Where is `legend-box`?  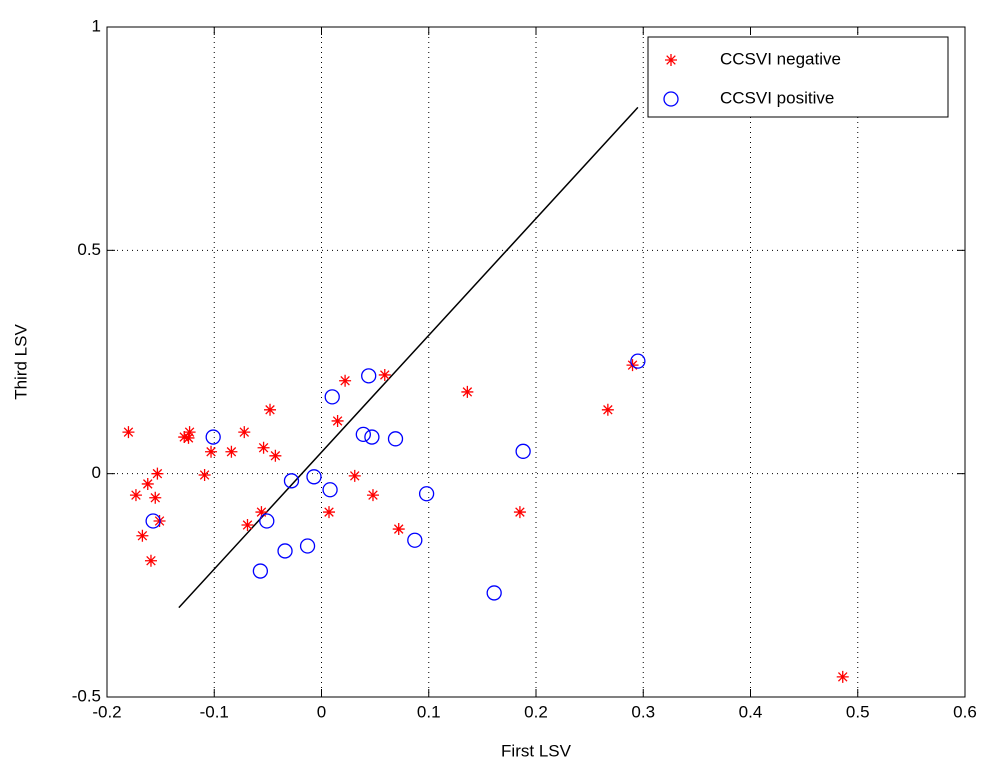
legend-box is located at coordinates (798, 77).